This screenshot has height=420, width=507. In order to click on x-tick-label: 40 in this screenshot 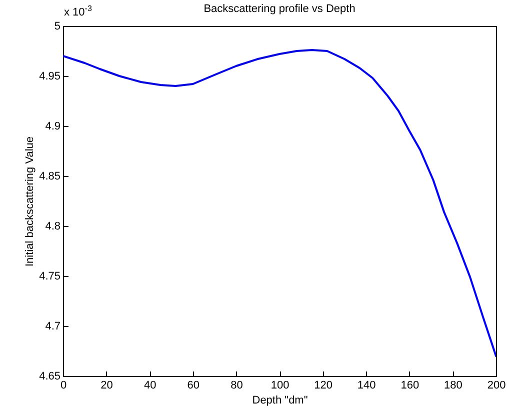, I will do `click(150, 386)`.